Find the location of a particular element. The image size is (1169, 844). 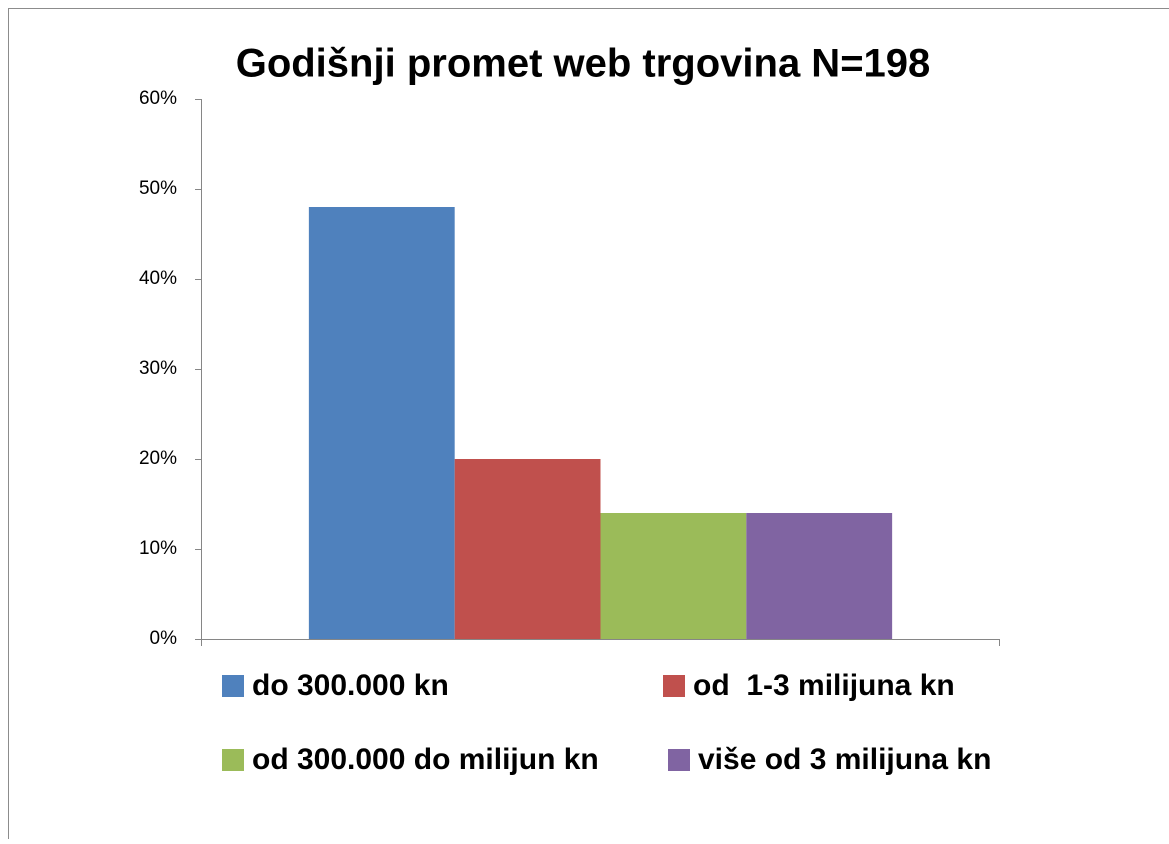

legend-label: do 300.000 kn is located at coordinates (350, 685).